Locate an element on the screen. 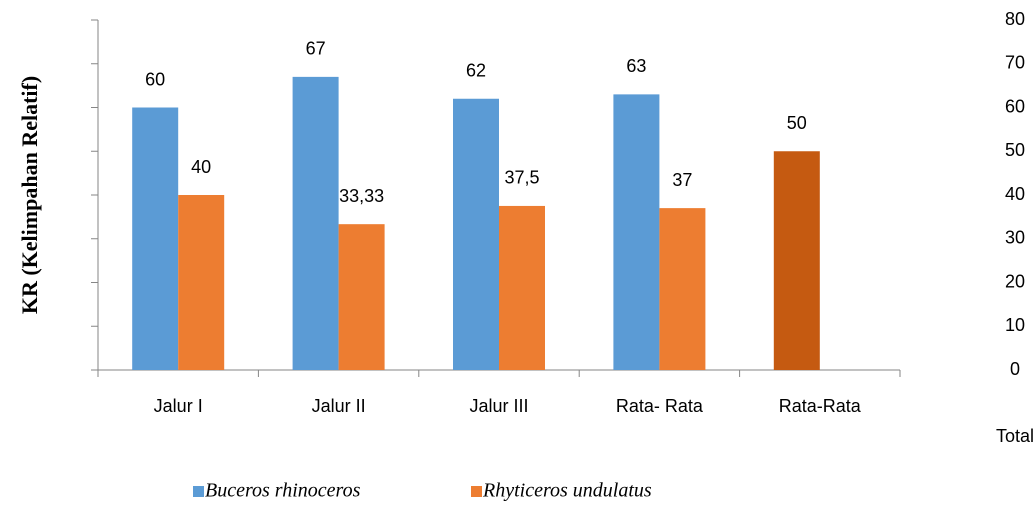  value-label: 67 is located at coordinates (316, 49).